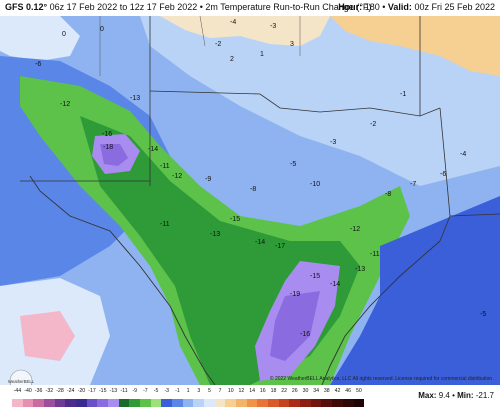 This screenshot has width=500, height=411. I want to click on colorbar-tick-label: 3, so click(199, 391).